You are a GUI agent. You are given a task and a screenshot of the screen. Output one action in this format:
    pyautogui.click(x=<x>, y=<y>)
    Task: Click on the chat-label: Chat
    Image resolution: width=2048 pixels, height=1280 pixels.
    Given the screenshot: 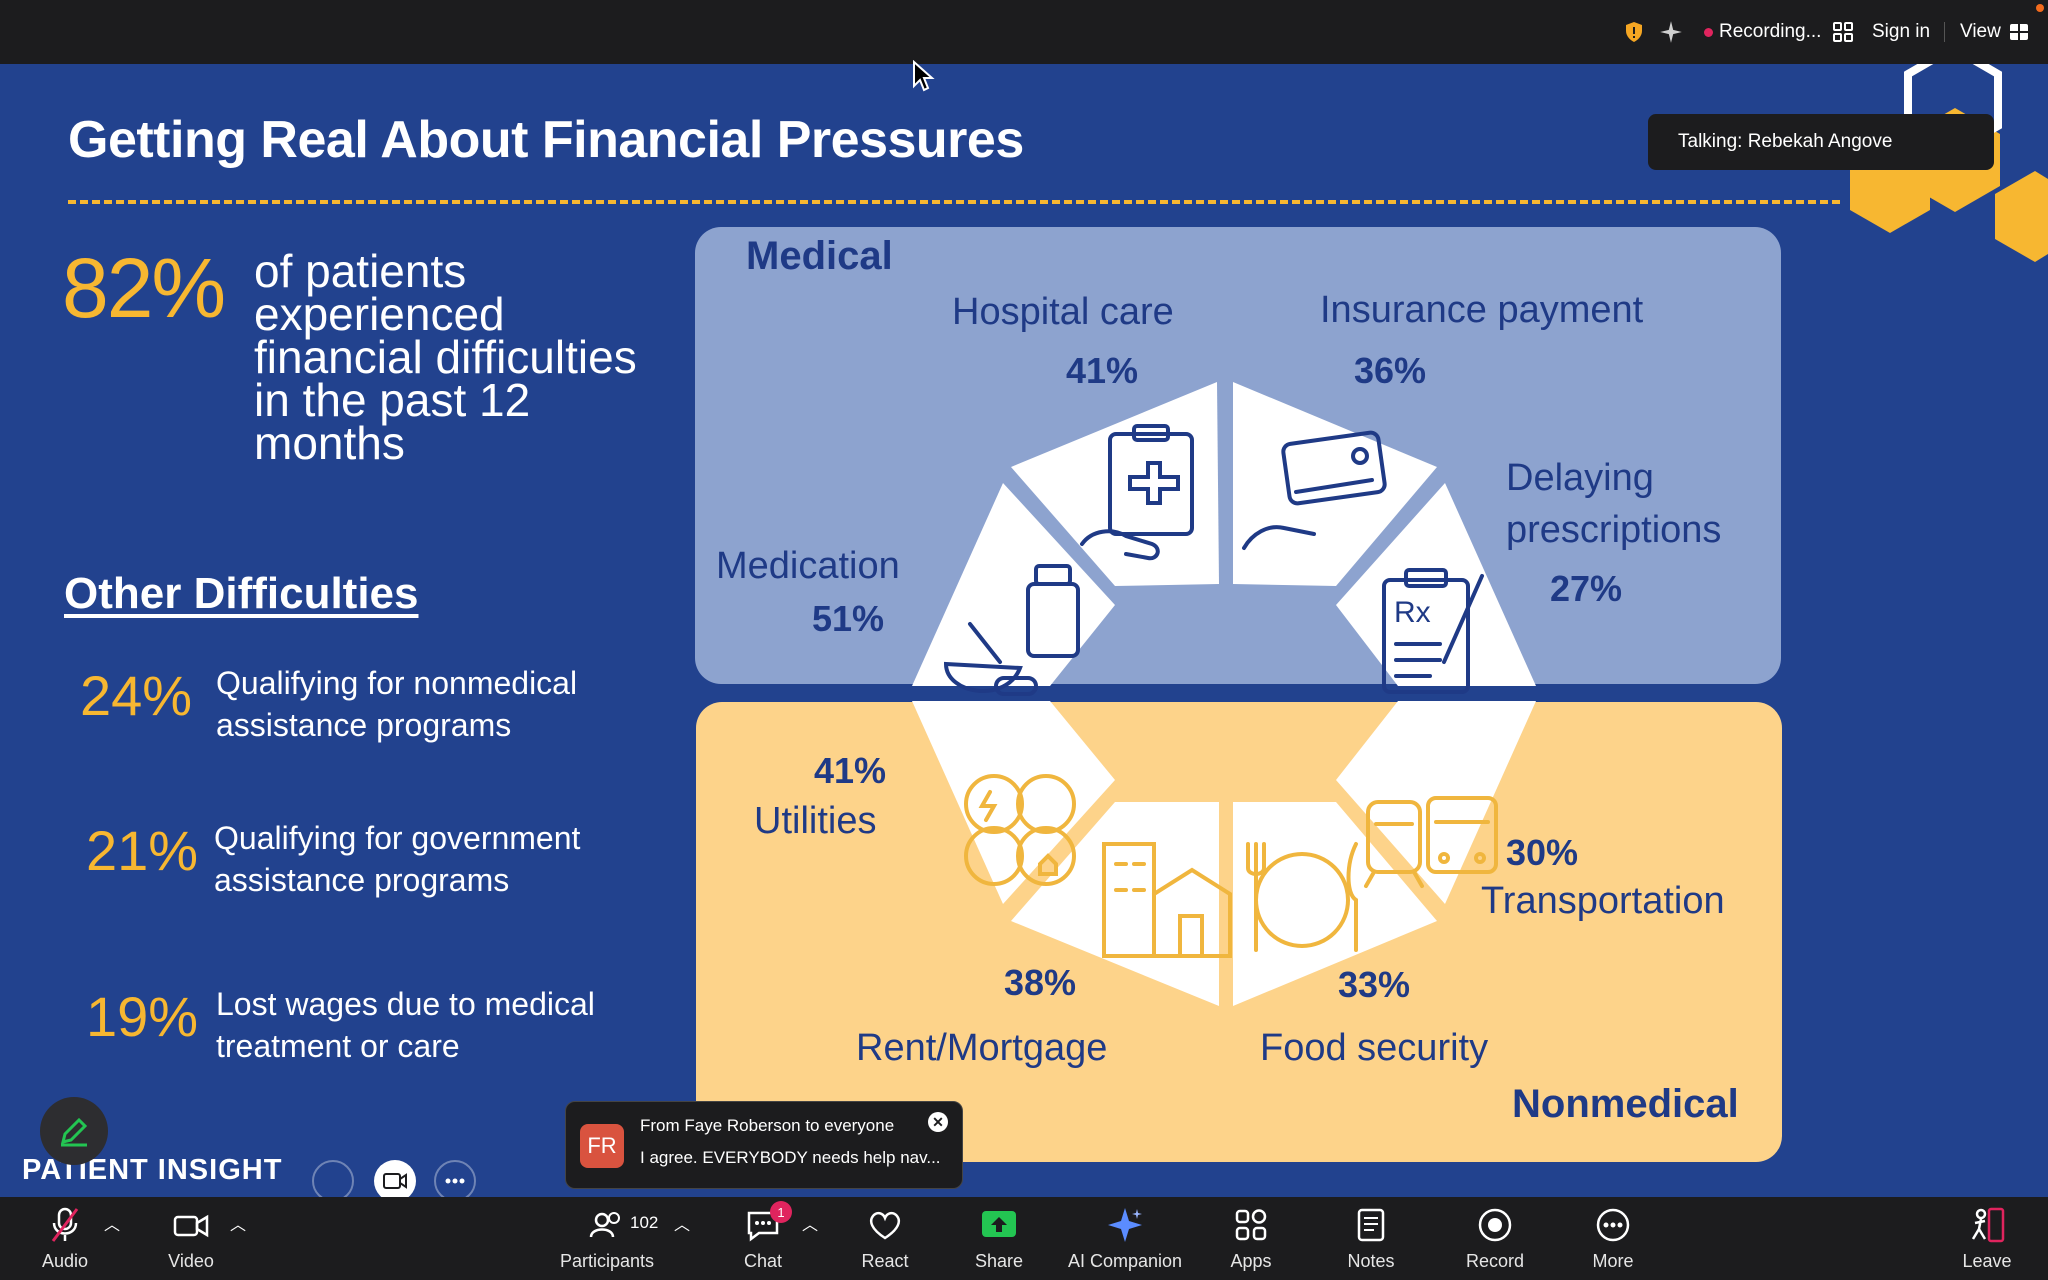 What is the action you would take?
    pyautogui.click(x=763, y=1261)
    